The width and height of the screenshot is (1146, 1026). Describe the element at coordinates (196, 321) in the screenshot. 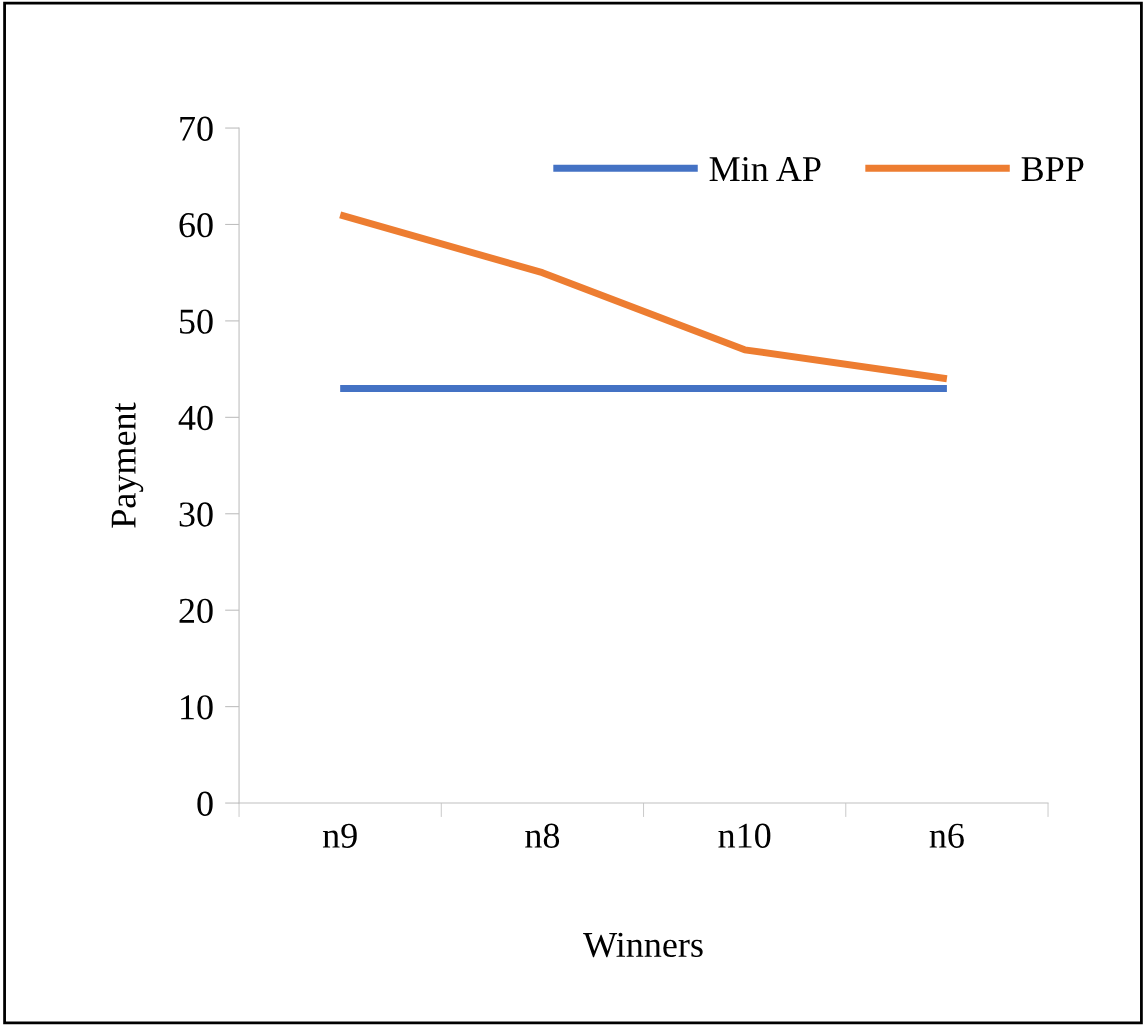

I see `y-tick-label: 50` at that location.